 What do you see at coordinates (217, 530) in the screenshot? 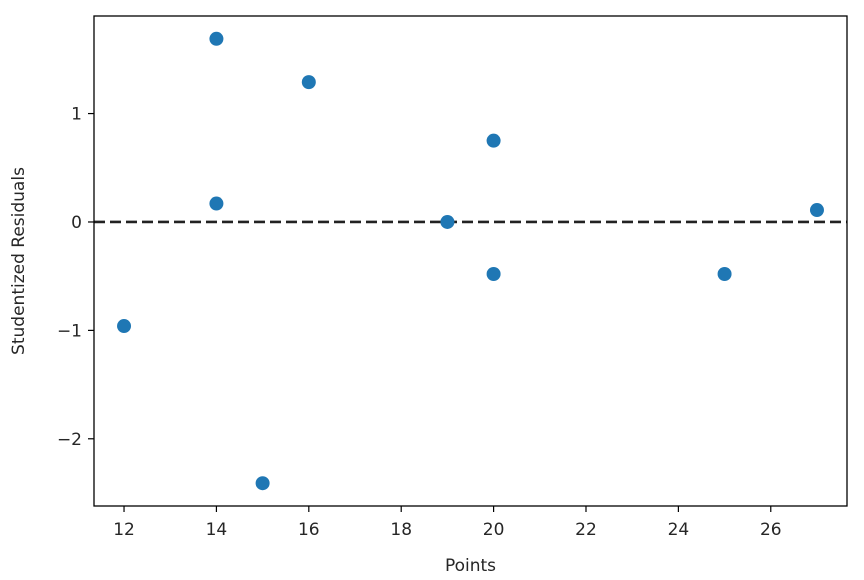
I see `x-tick-label: 14` at bounding box center [217, 530].